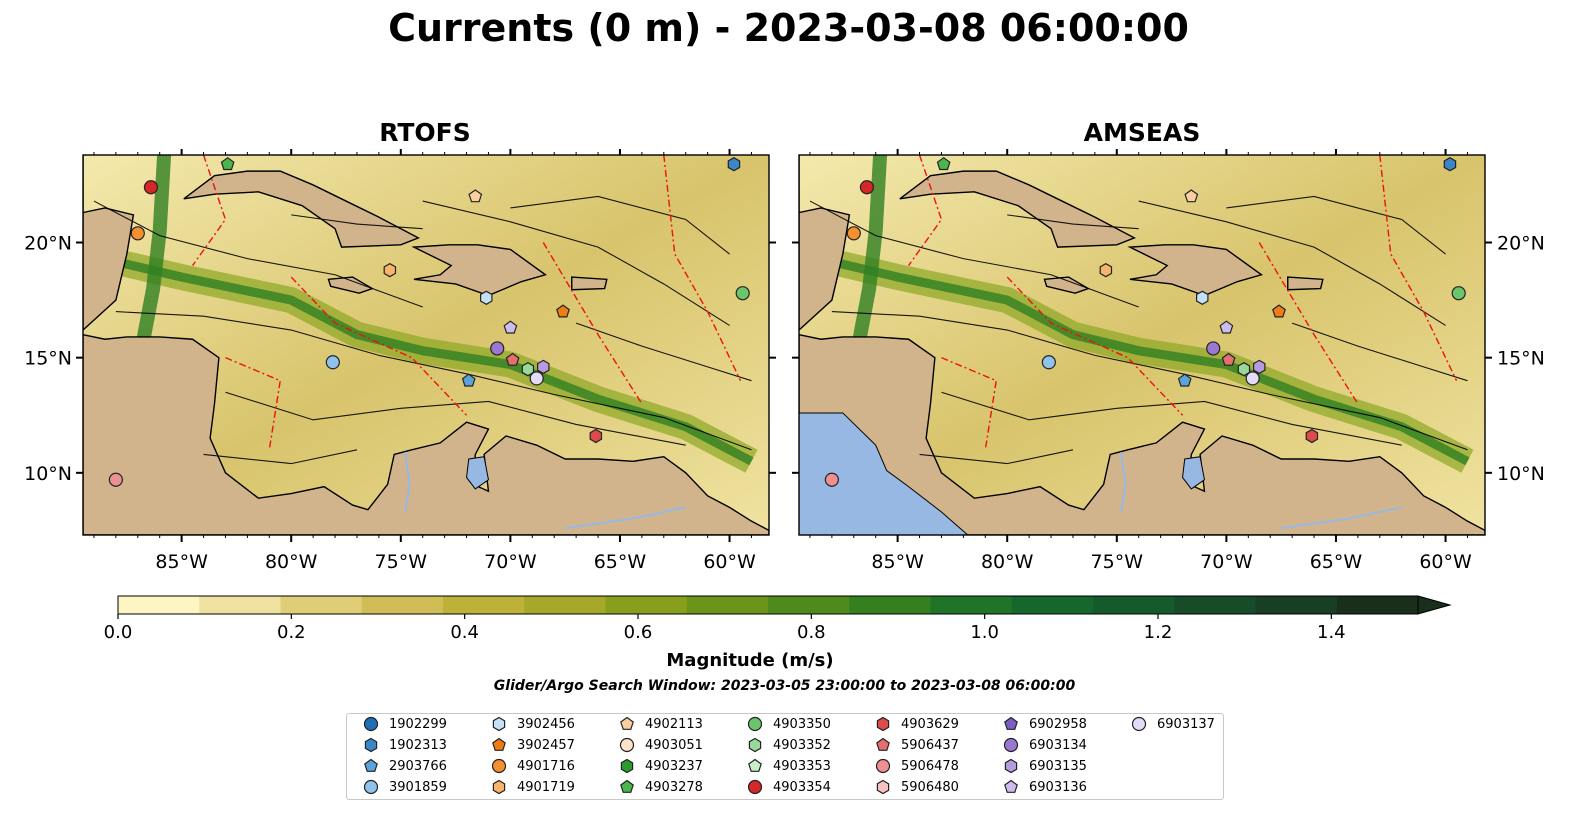 The height and width of the screenshot is (827, 1577). I want to click on land-south-america, so click(426, 434).